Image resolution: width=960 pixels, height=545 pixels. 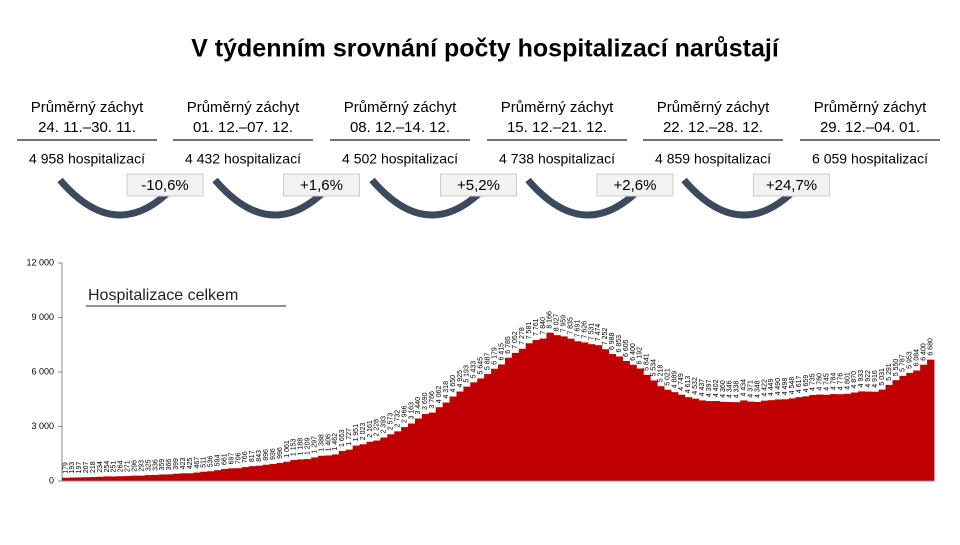 I want to click on value-label: 6 179, so click(x=494, y=356).